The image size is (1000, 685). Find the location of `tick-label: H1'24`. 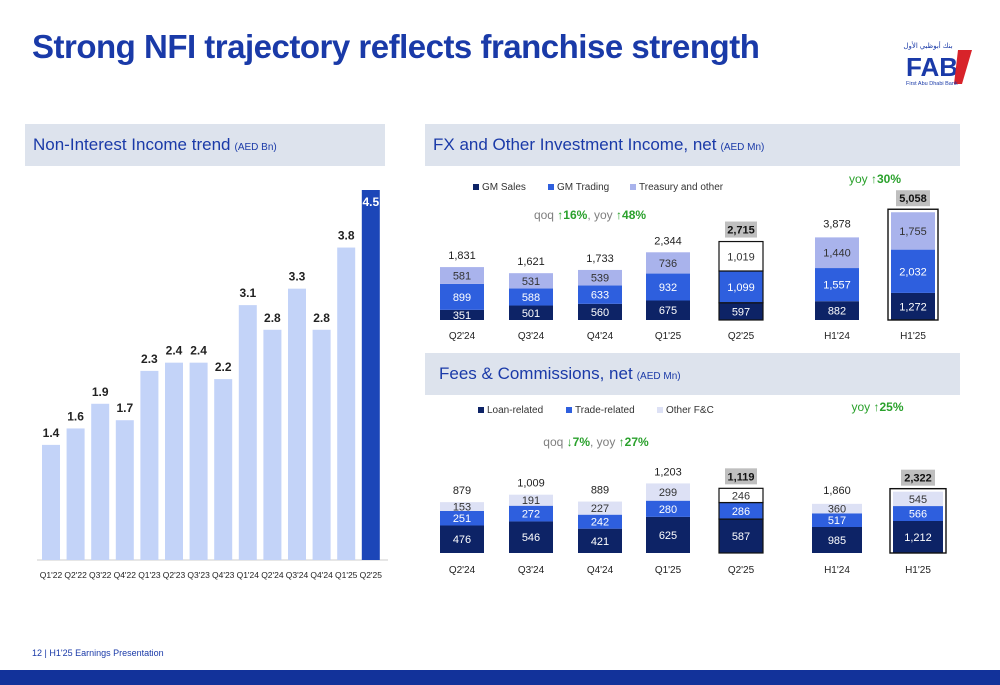

tick-label: H1'24 is located at coordinates (837, 336).